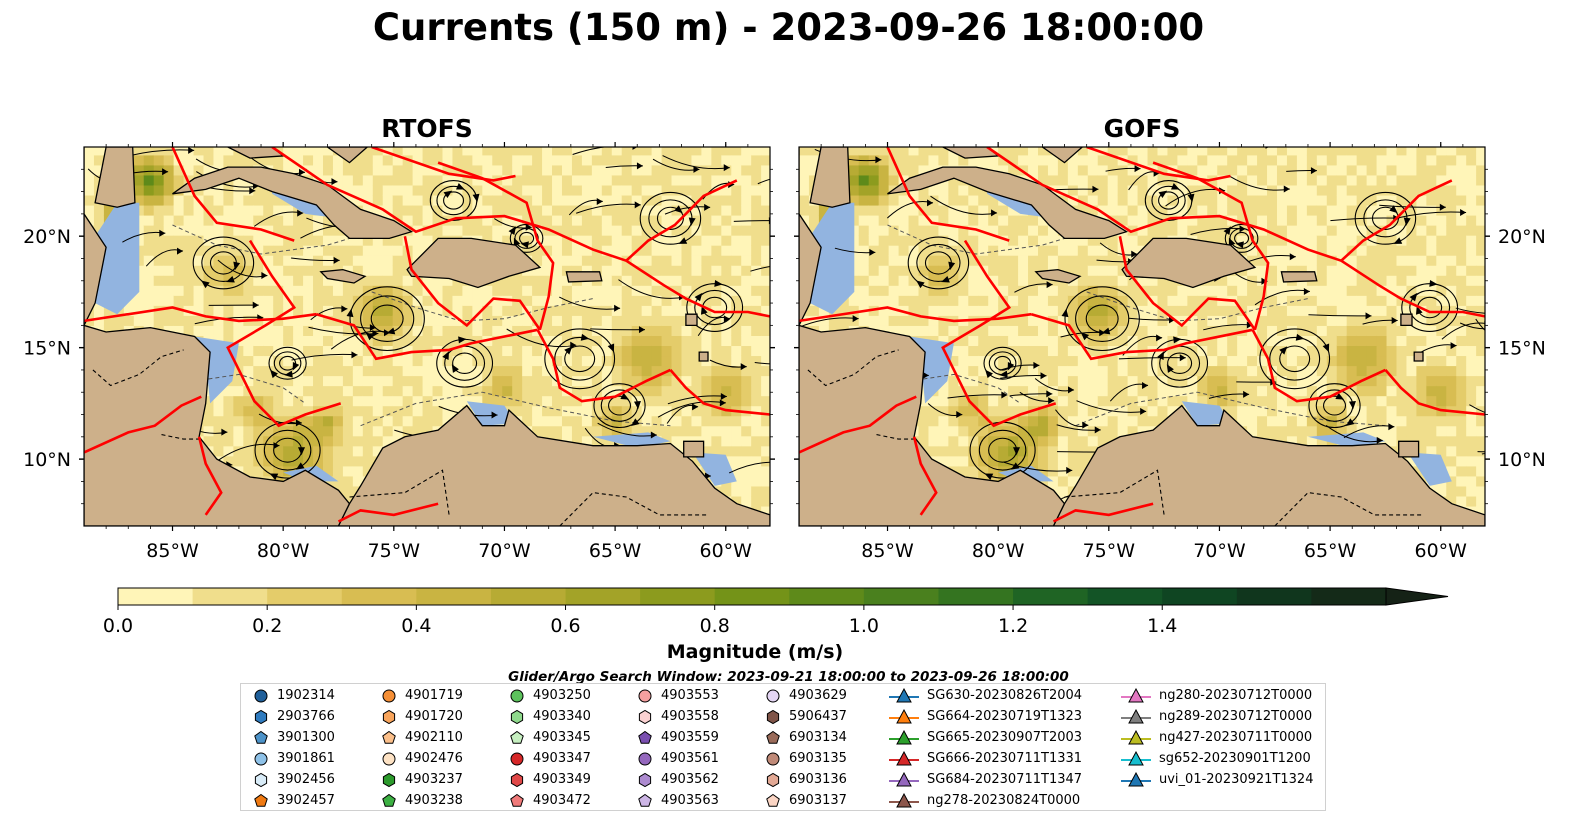 The height and width of the screenshot is (829, 1577). Describe the element at coordinates (515, 409) in the screenshot. I see `isobath-line` at that location.